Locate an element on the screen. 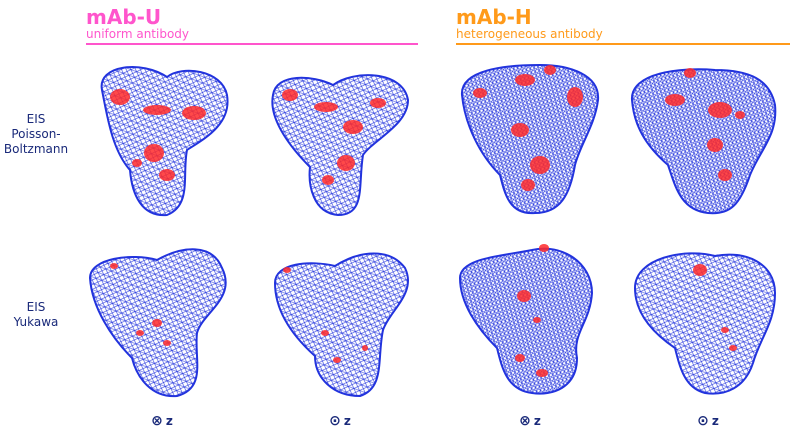 Image resolution: width=793 pixels, height=435 pixels. mesh-panel-h-pb-front is located at coordinates (535, 142).